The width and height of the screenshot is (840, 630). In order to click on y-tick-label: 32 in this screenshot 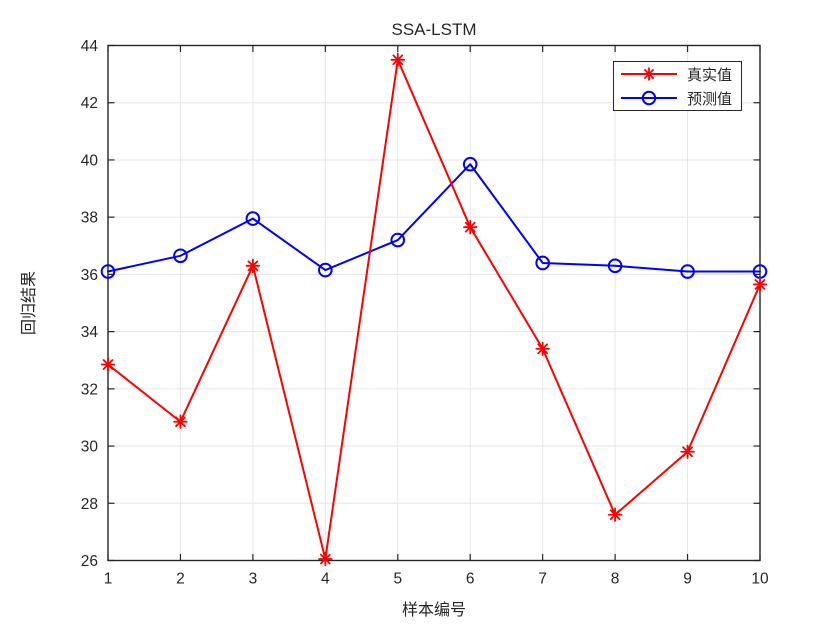, I will do `click(89, 389)`.